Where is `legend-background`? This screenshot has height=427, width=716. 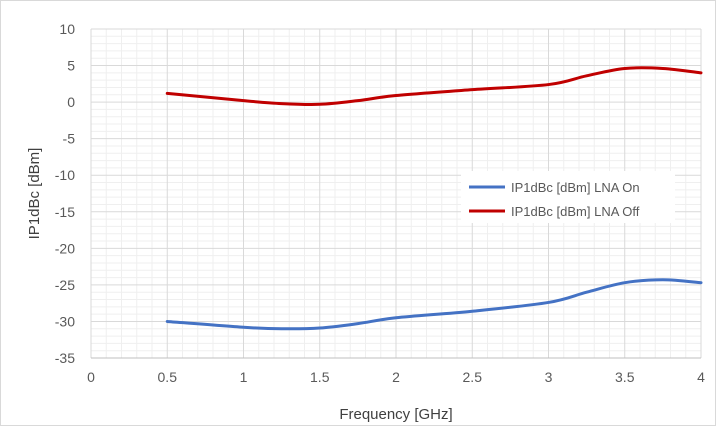
legend-background is located at coordinates (568, 197).